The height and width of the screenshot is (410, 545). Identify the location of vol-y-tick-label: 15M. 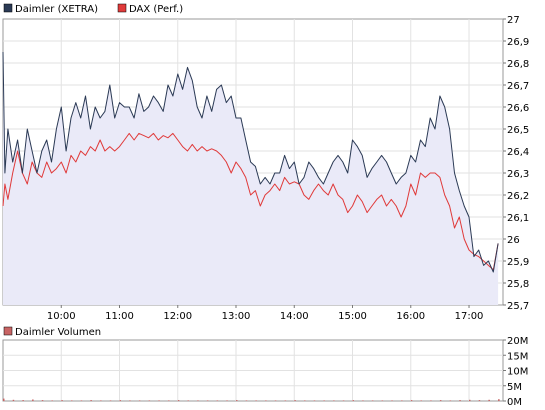
(517, 356).